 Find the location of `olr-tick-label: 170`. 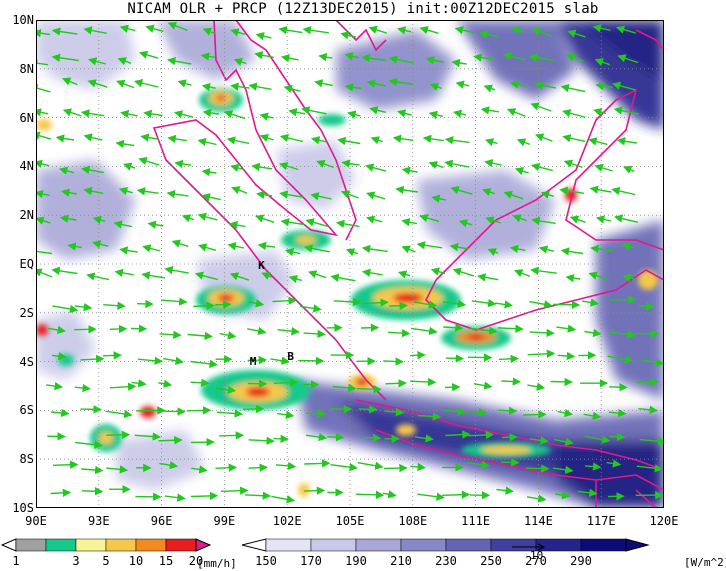

olr-tick-label: 170 is located at coordinates (311, 561).